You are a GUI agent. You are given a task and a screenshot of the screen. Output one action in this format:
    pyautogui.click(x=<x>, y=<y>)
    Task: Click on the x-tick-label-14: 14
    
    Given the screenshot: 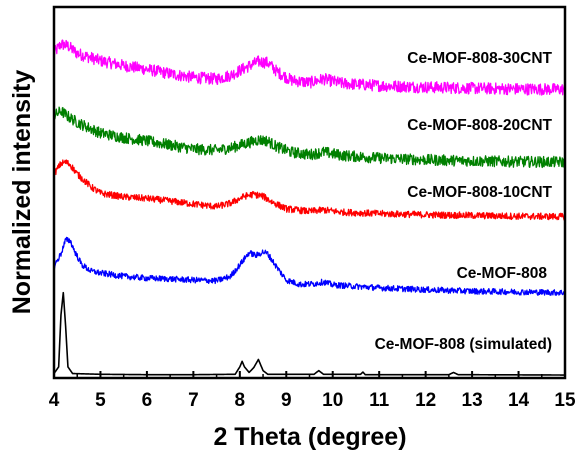 What is the action you would take?
    pyautogui.click(x=519, y=400)
    